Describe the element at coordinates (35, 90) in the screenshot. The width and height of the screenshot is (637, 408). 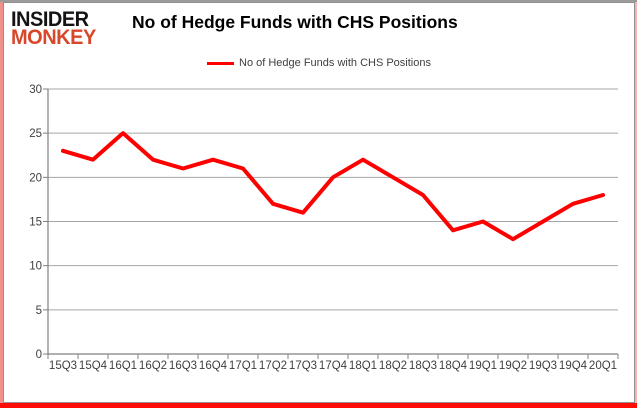
I see `svg-text: 30` at that location.